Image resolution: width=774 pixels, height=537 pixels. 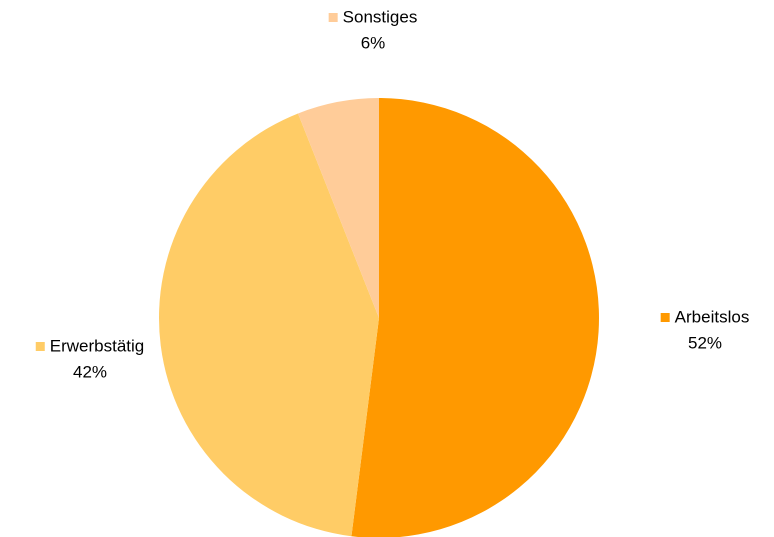 What do you see at coordinates (373, 42) in the screenshot?
I see `slice-value-label: 6%` at bounding box center [373, 42].